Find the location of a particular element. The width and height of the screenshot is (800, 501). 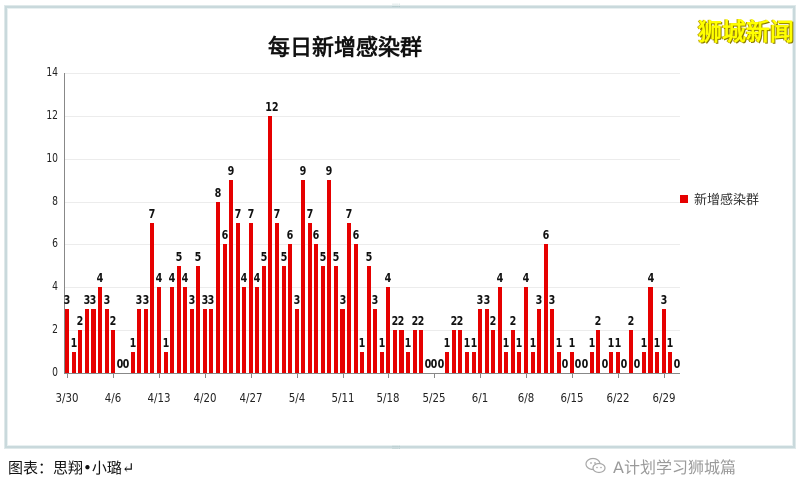

x-tick-label: 5/11 is located at coordinates (342, 398).